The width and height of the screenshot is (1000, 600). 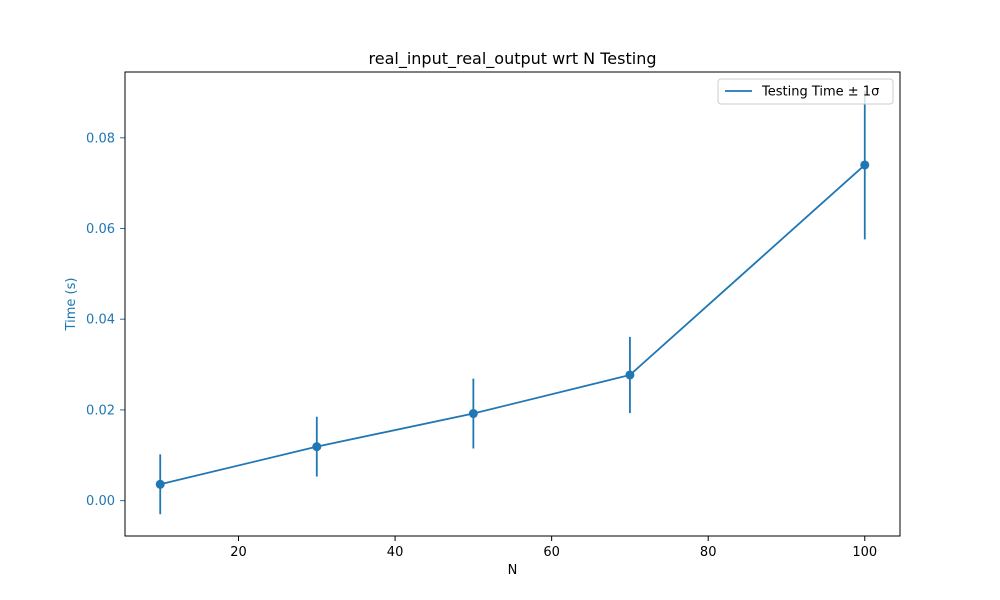 What do you see at coordinates (100, 229) in the screenshot?
I see `y-tick-label: 0.06` at bounding box center [100, 229].